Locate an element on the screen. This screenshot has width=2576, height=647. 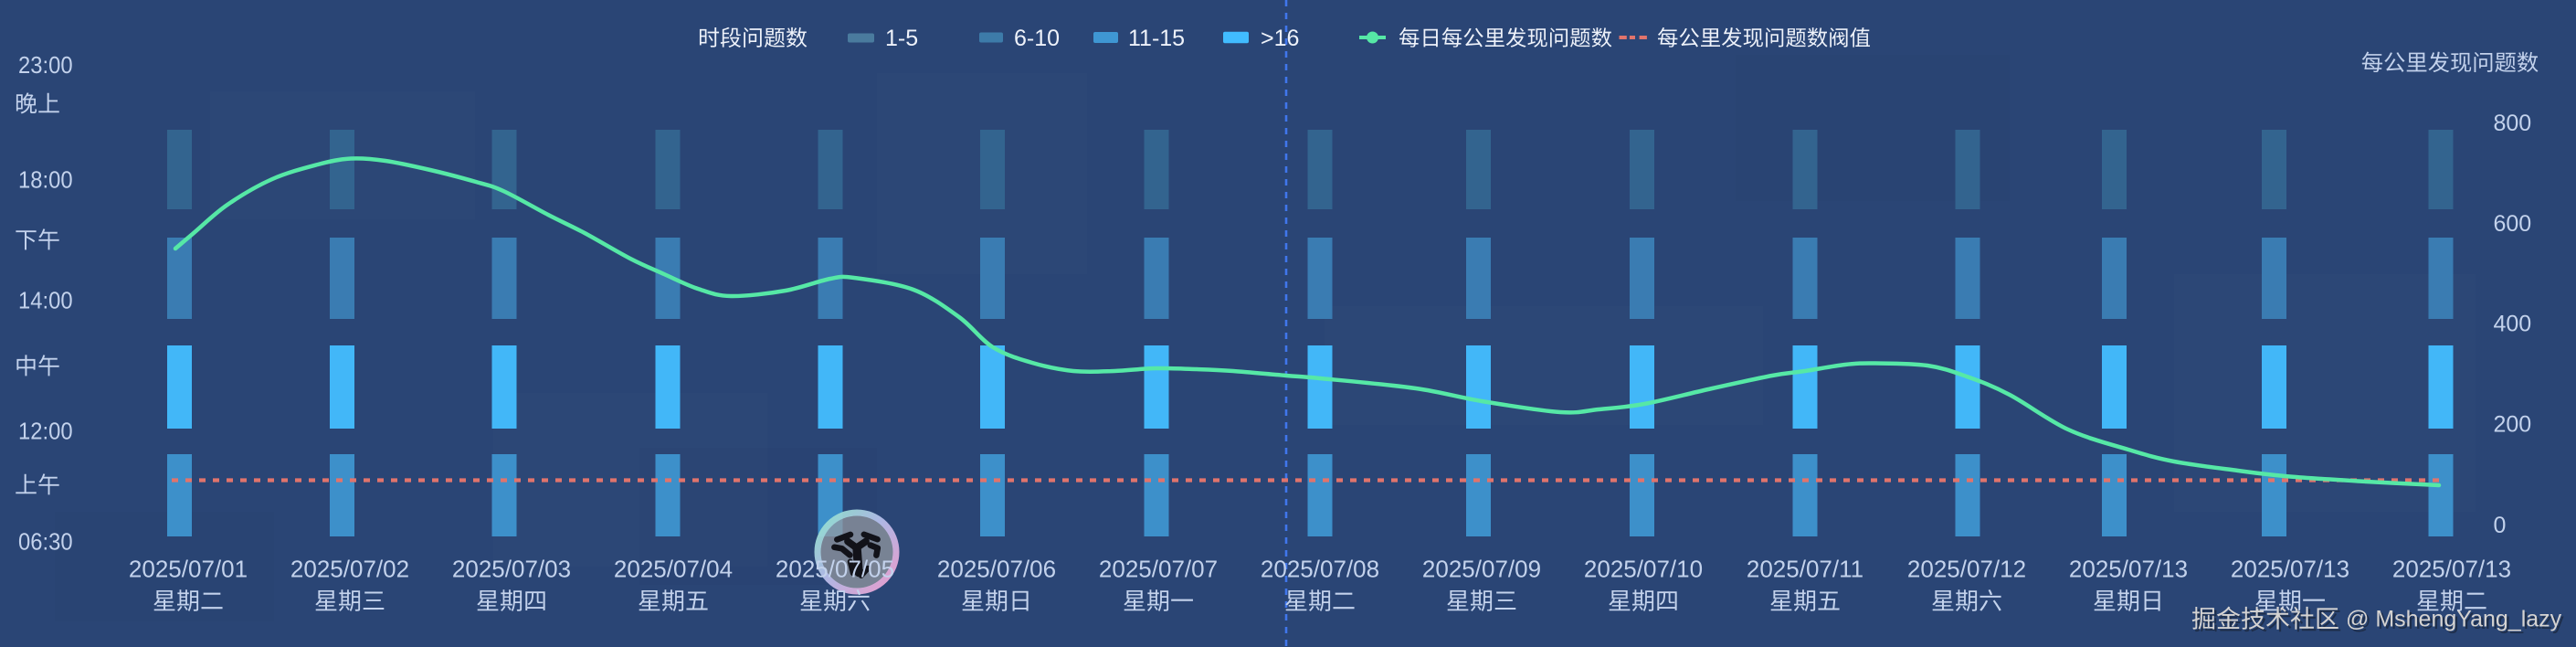
svg-text: 2025/07/03 is located at coordinates (512, 570).